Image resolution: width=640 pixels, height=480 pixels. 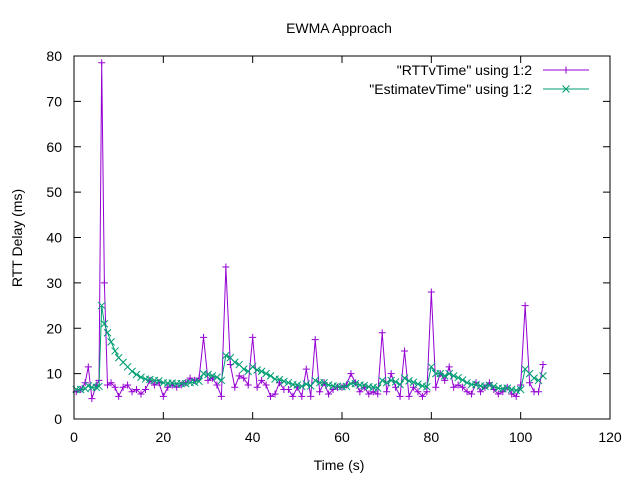 I want to click on x-tick-label: 40, so click(x=253, y=437).